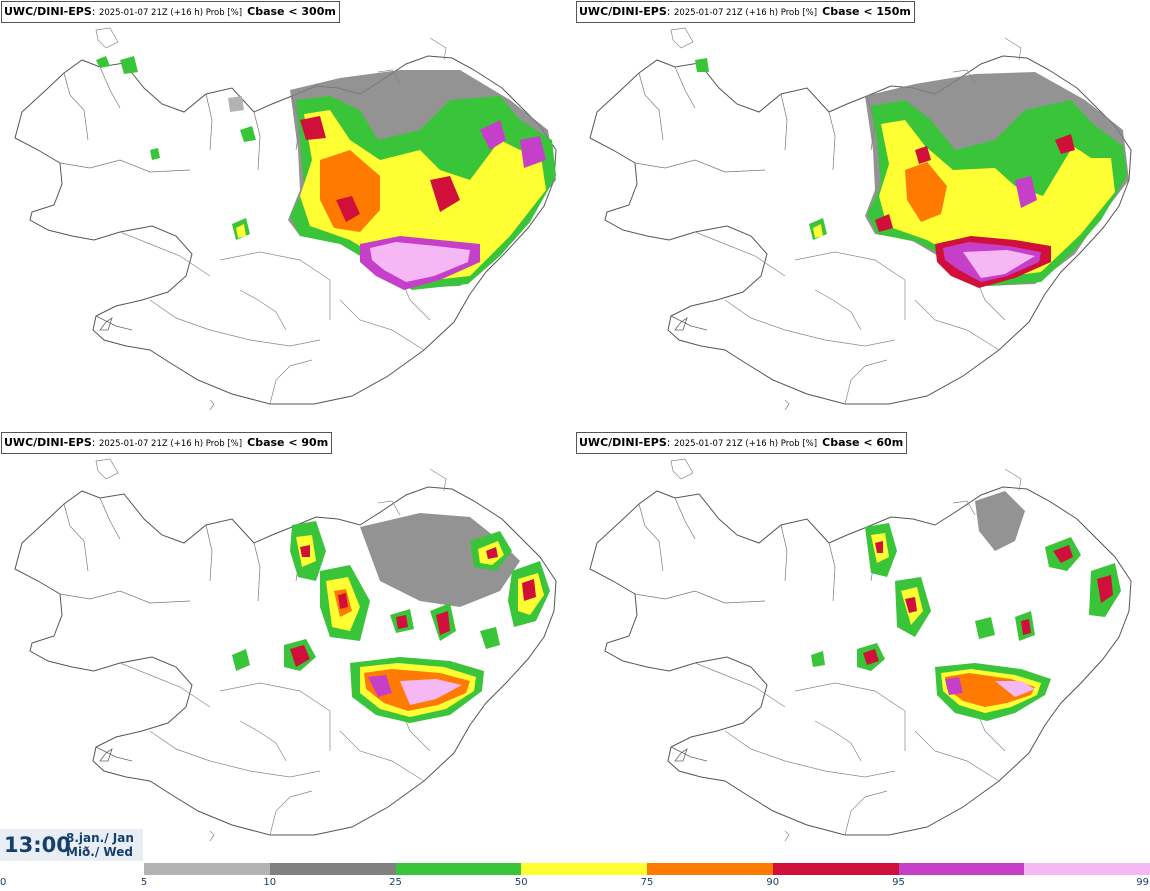 The height and width of the screenshot is (891, 1150). I want to click on colorbar-tick-label: 5, so click(144, 882).